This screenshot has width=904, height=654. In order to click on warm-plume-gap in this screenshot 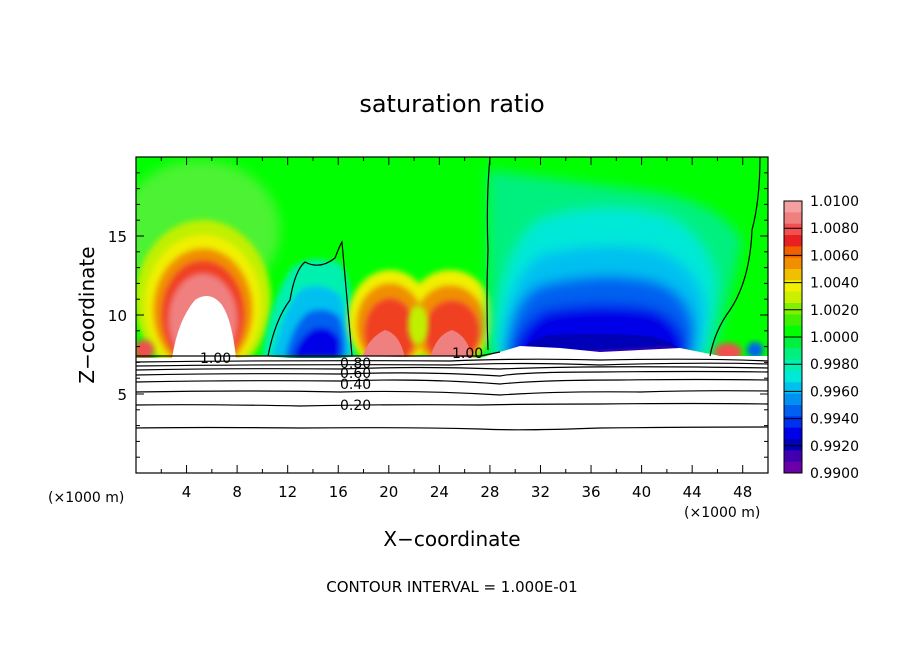, I will do `click(418, 325)`.